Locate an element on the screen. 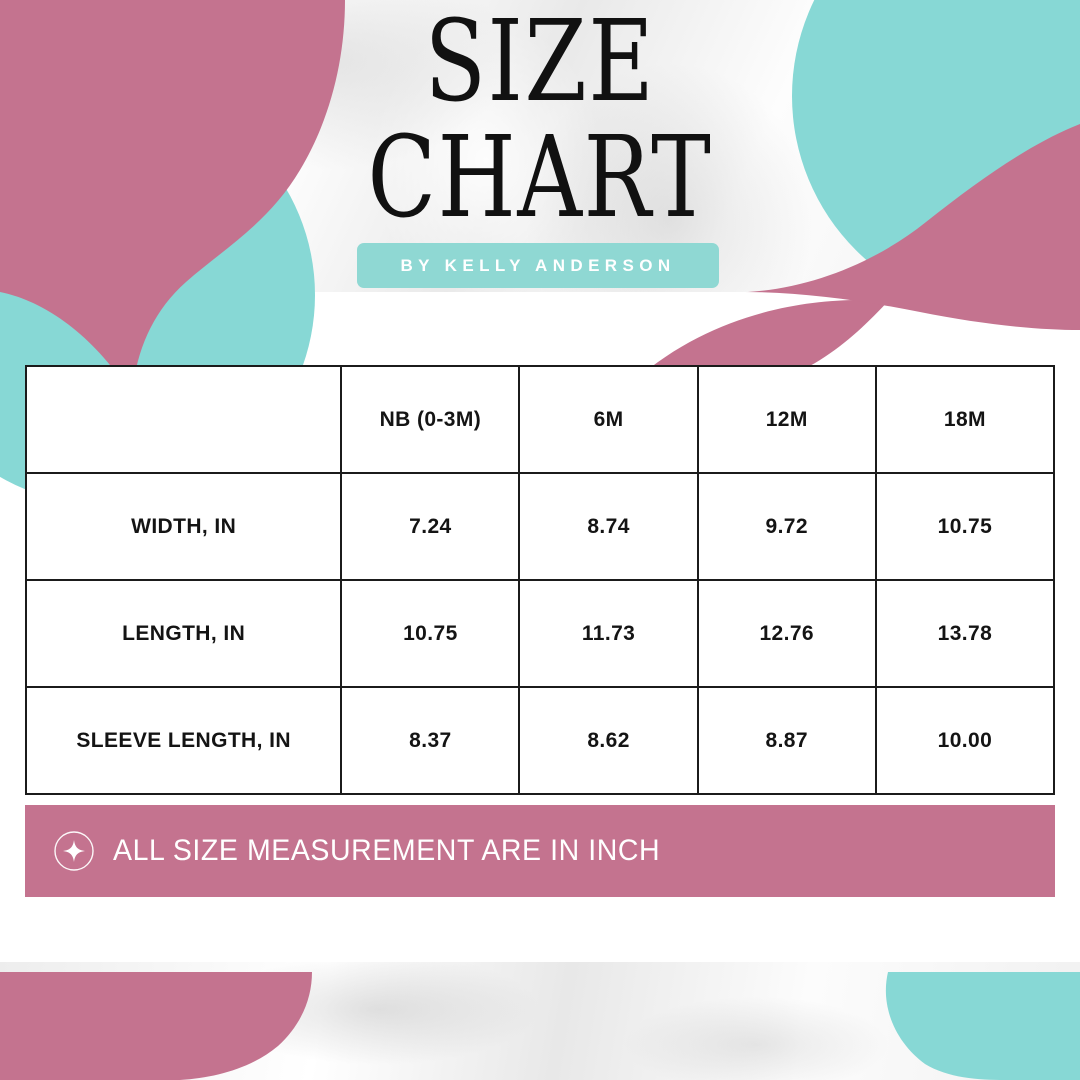 The image size is (1080, 1080). table-row: SLEEVE LENGTH, IN 8.37 8.62 8.87 10.00 is located at coordinates (540, 740).